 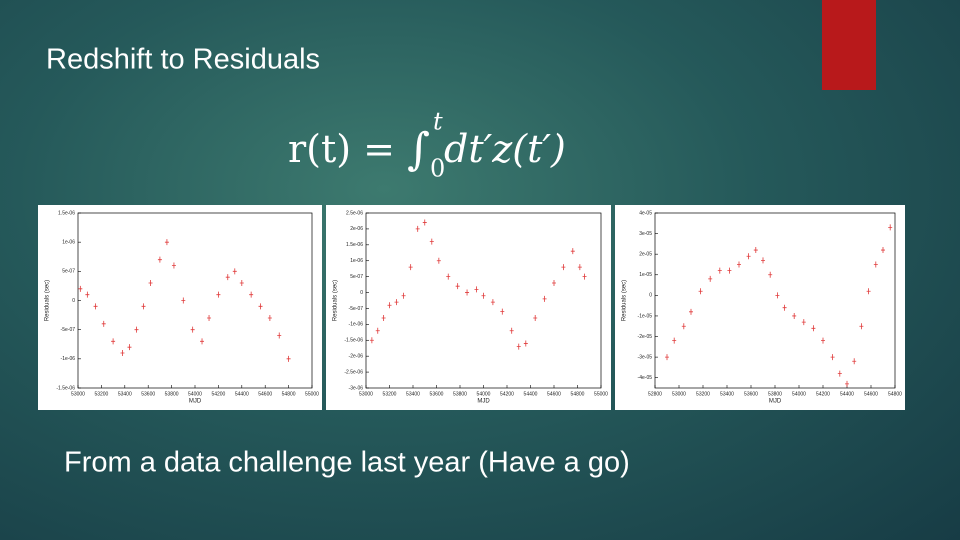 I want to click on y-tick-label: -4e-05, so click(x=645, y=378).